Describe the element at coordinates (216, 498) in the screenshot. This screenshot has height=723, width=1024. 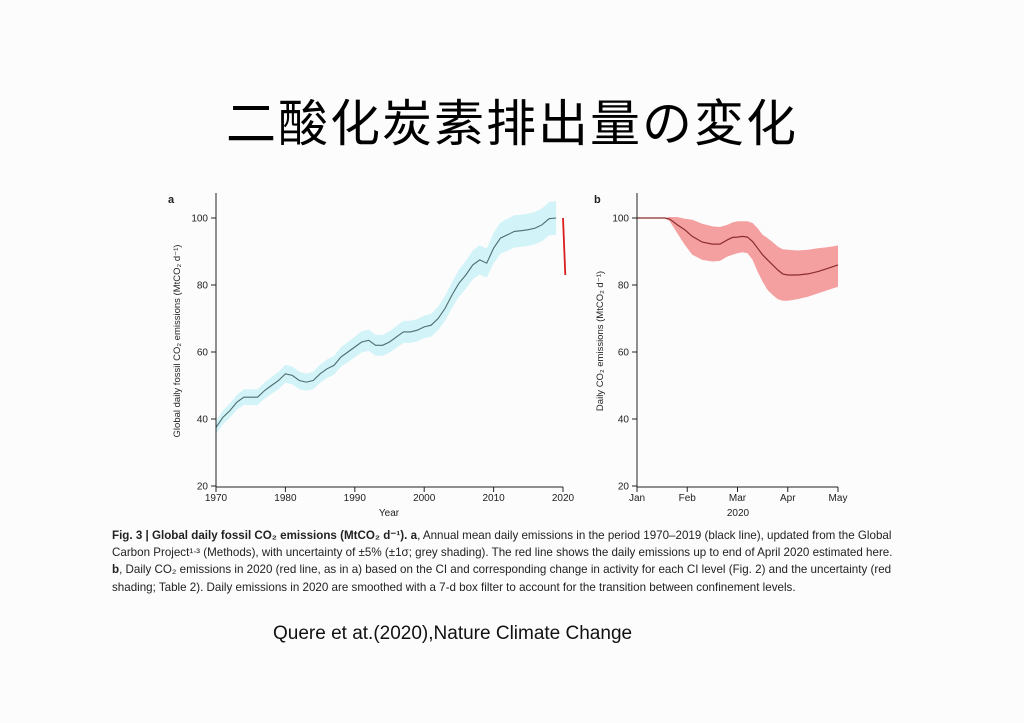
I see `tick-label-x-a: 1970` at that location.